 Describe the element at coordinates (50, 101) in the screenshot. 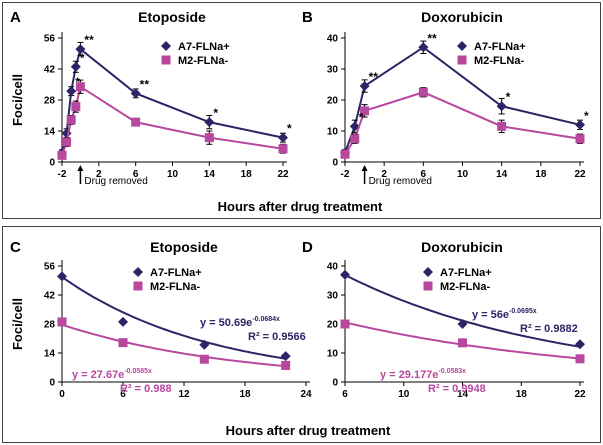

I see `panel-a-y-tick-label-2: 28` at that location.